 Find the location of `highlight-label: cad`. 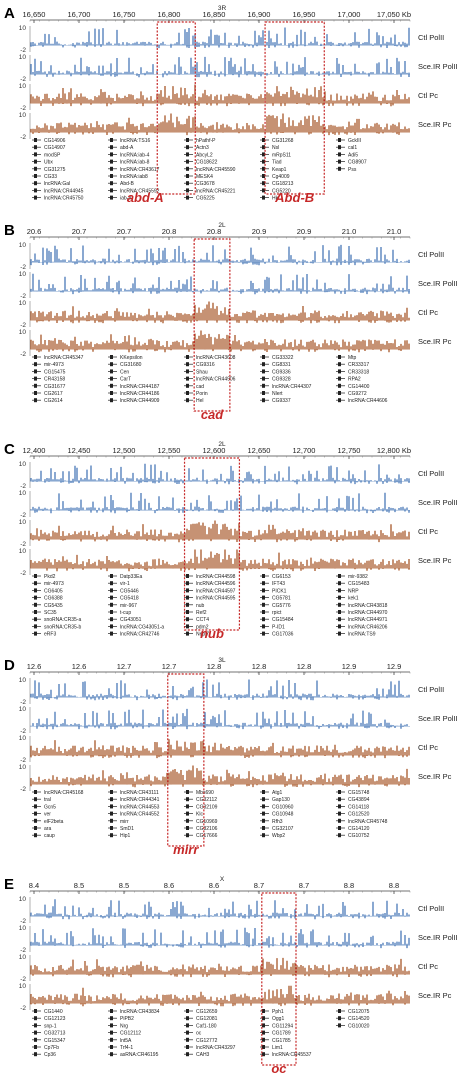

highlight-label: cad is located at coordinates (212, 414).